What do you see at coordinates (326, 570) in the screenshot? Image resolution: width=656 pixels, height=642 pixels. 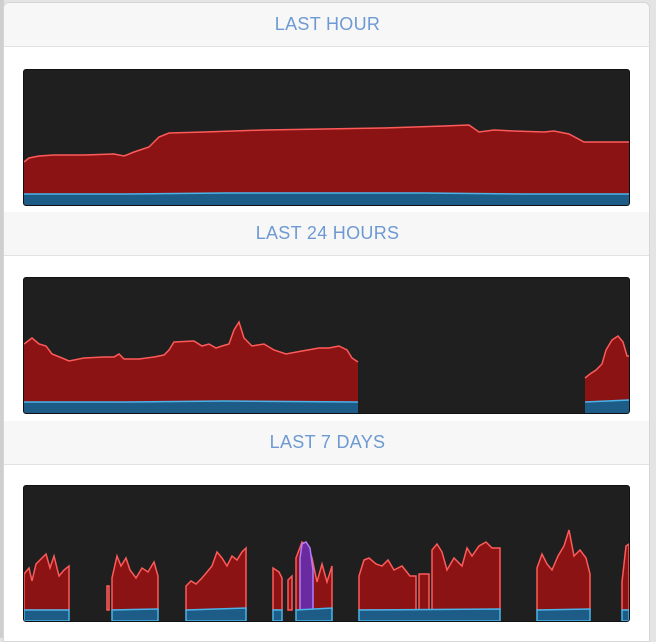 I see `red-areas` at bounding box center [326, 570].